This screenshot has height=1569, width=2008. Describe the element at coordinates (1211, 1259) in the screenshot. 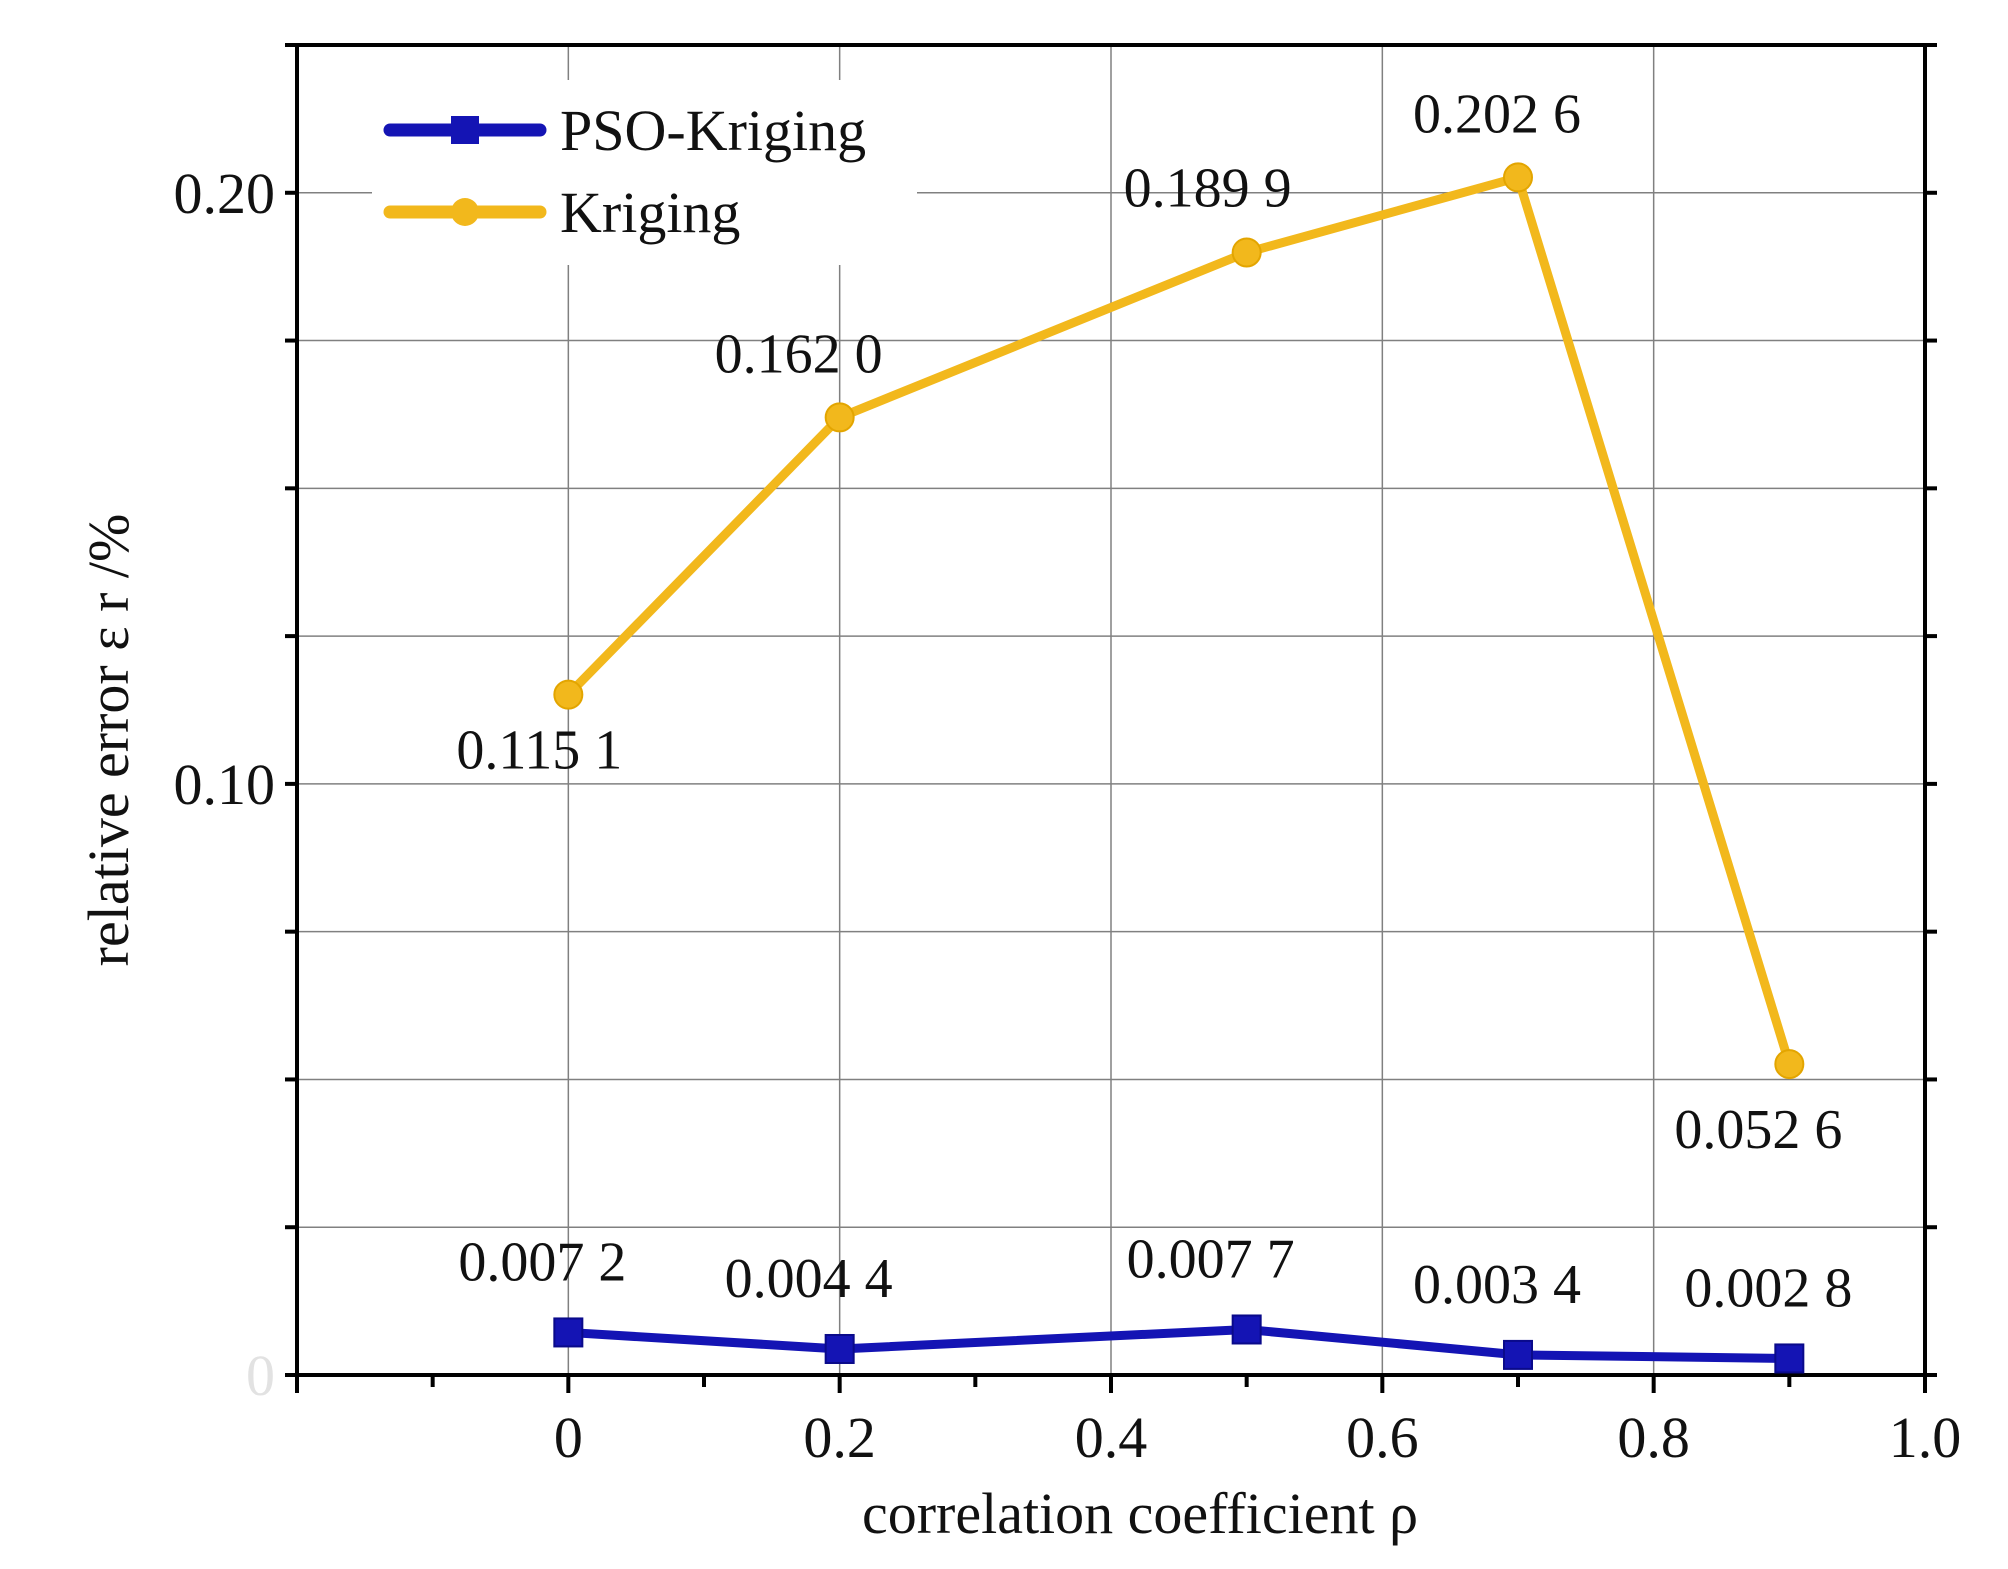

I see `data-label: 0.007 7` at that location.